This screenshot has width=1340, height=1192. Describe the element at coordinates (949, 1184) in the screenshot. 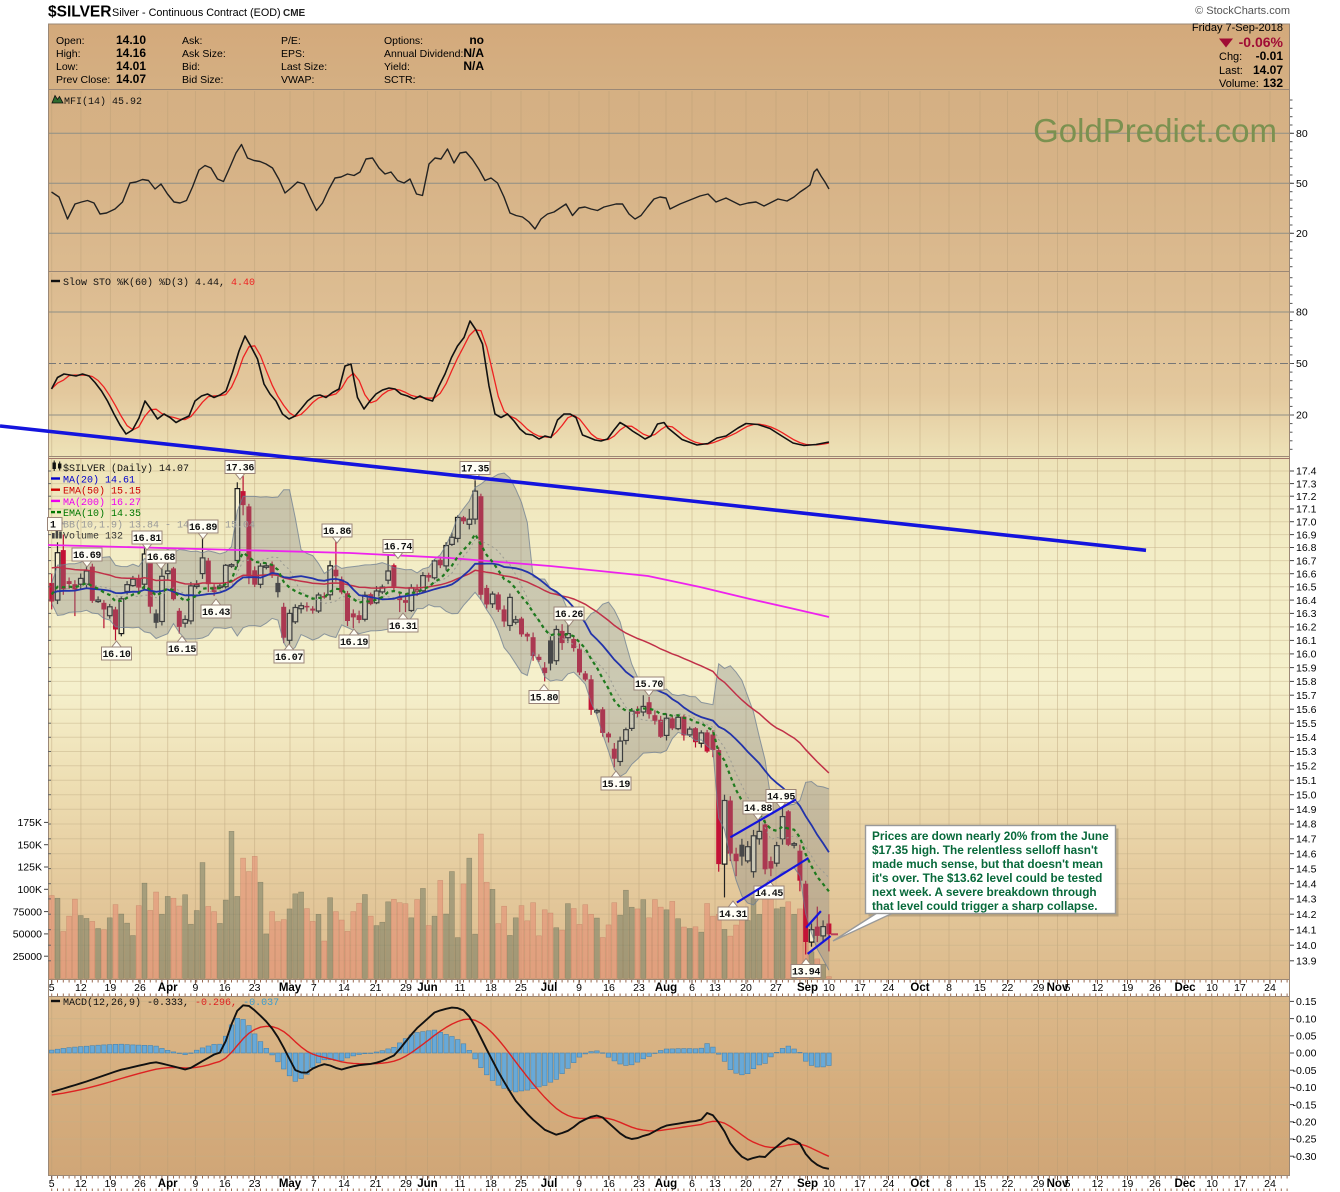

I see `svg-text: 8` at that location.